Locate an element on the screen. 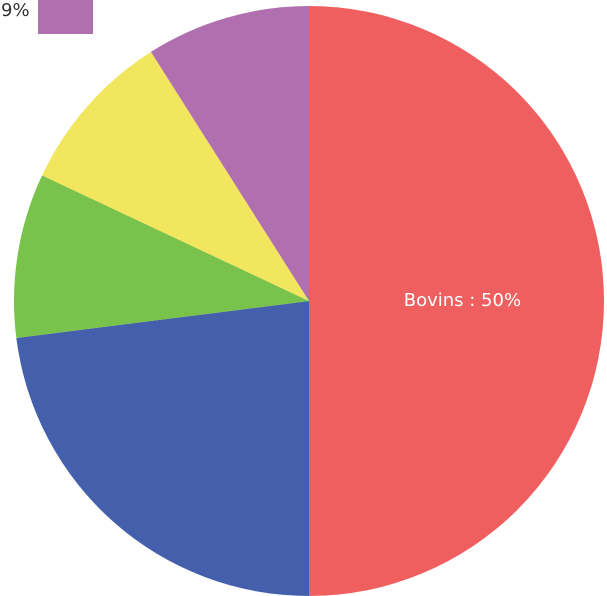 The height and width of the screenshot is (596, 607). tooltip-text: 9% is located at coordinates (15, 10).